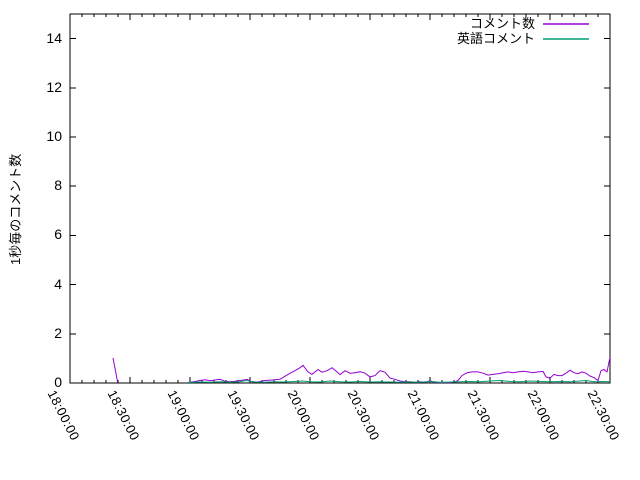 Image resolution: width=640 pixels, height=480 pixels. Describe the element at coordinates (502, 23) in the screenshot. I see `legend-label-comments: コメント数` at that location.